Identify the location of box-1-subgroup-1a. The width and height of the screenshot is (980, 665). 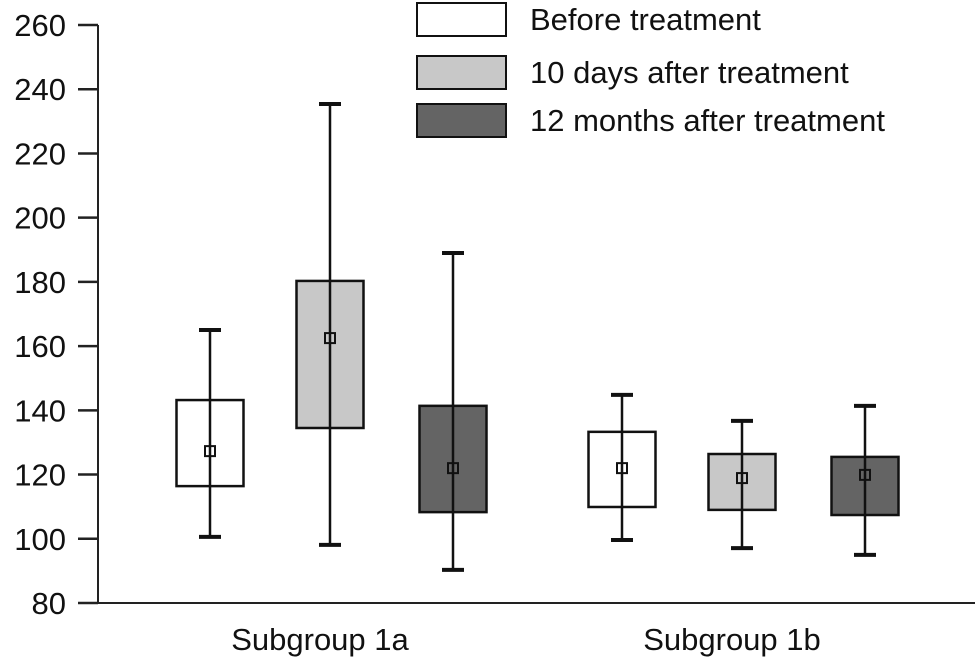
(210, 433).